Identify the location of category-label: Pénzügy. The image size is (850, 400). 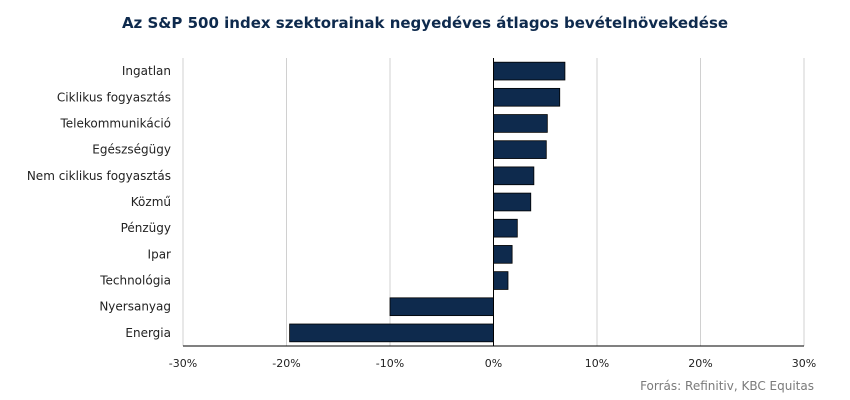
(146, 228).